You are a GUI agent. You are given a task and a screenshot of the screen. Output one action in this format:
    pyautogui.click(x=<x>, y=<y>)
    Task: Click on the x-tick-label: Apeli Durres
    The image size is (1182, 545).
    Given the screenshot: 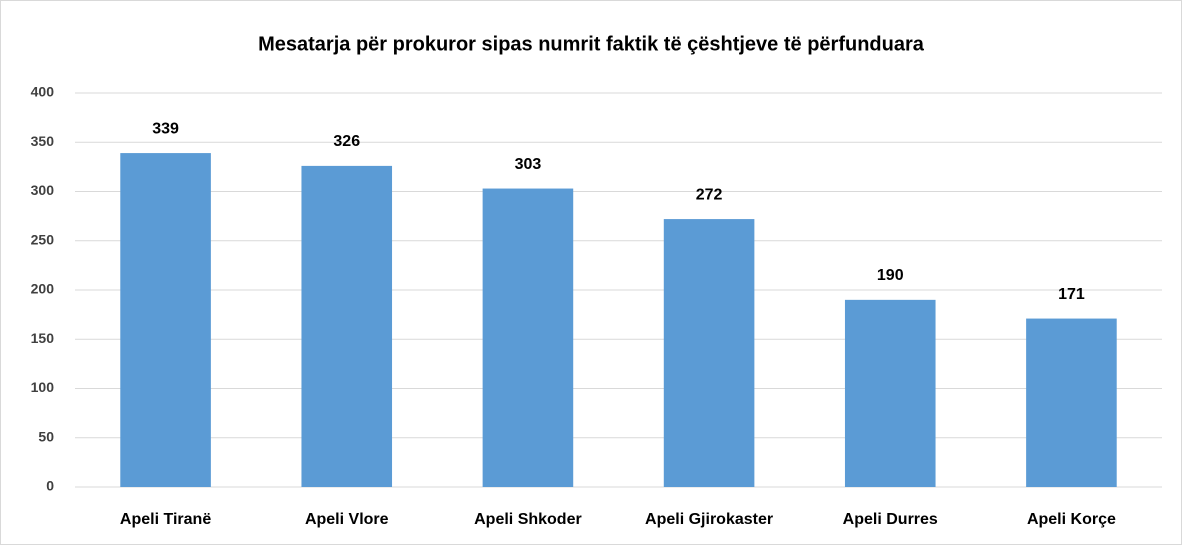 What is the action you would take?
    pyautogui.click(x=890, y=519)
    